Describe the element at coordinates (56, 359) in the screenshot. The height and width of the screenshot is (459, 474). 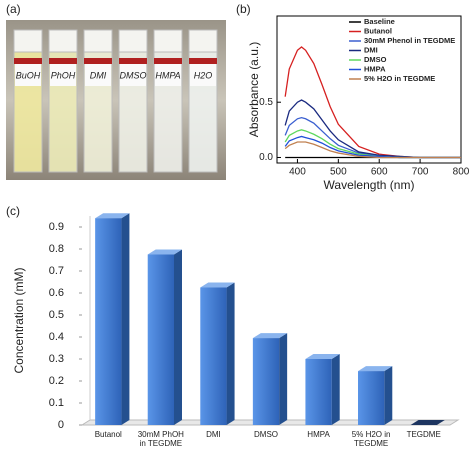
I see `y-tick-label: 0.3` at that location.